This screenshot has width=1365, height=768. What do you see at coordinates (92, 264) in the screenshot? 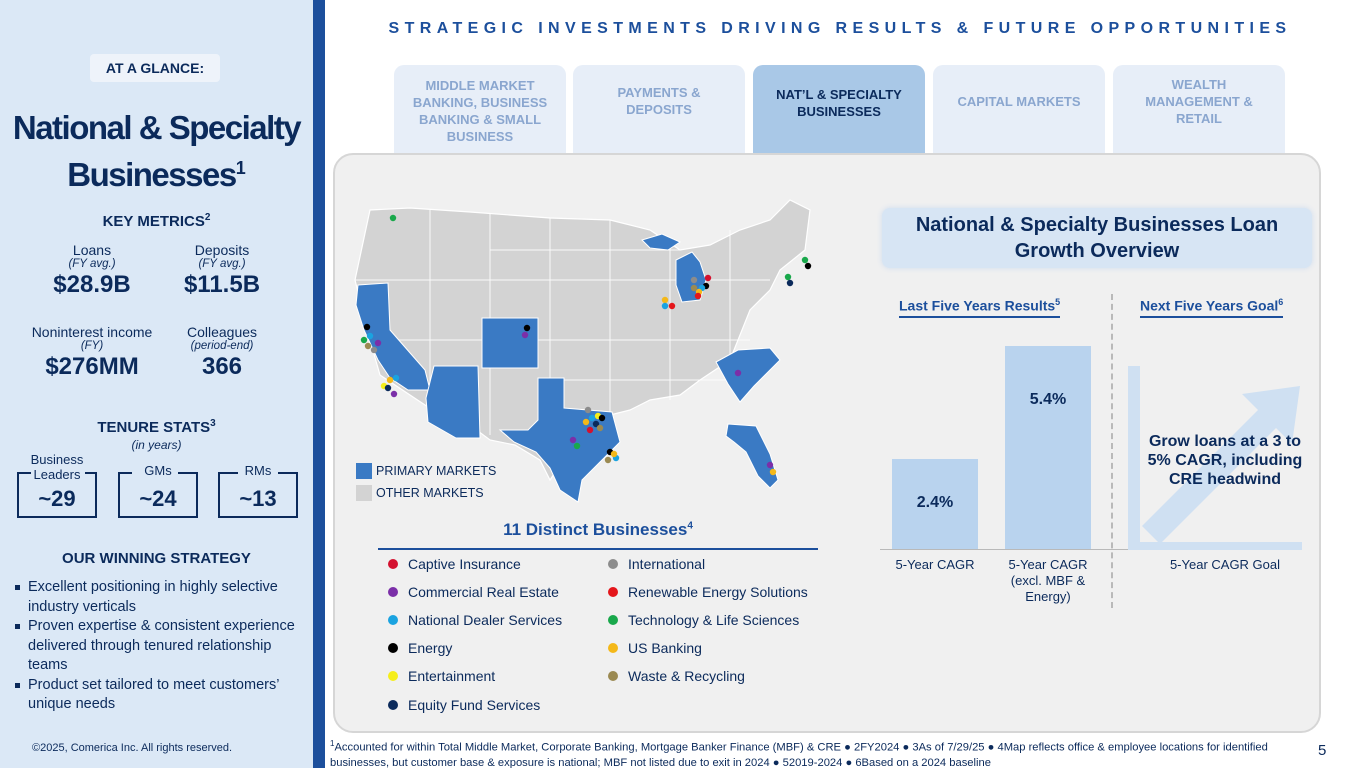
I see `metric-sublabel: (FY avg.)` at bounding box center [92, 264].